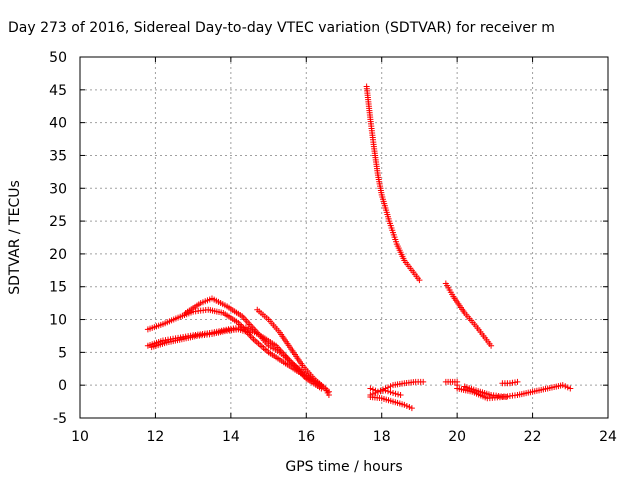 Image resolution: width=640 pixels, height=480 pixels. I want to click on x-axis-label: GPS time / hours, so click(343, 467).